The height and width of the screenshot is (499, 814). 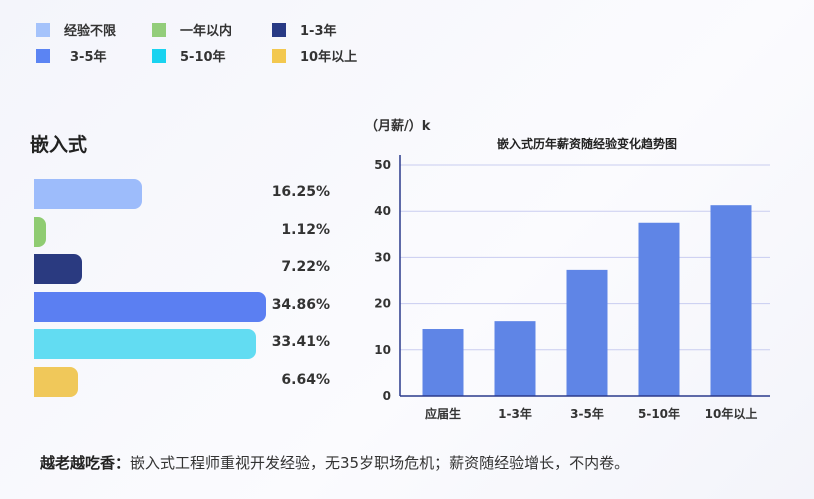 I want to click on y-tick-label: 50, so click(x=382, y=165).